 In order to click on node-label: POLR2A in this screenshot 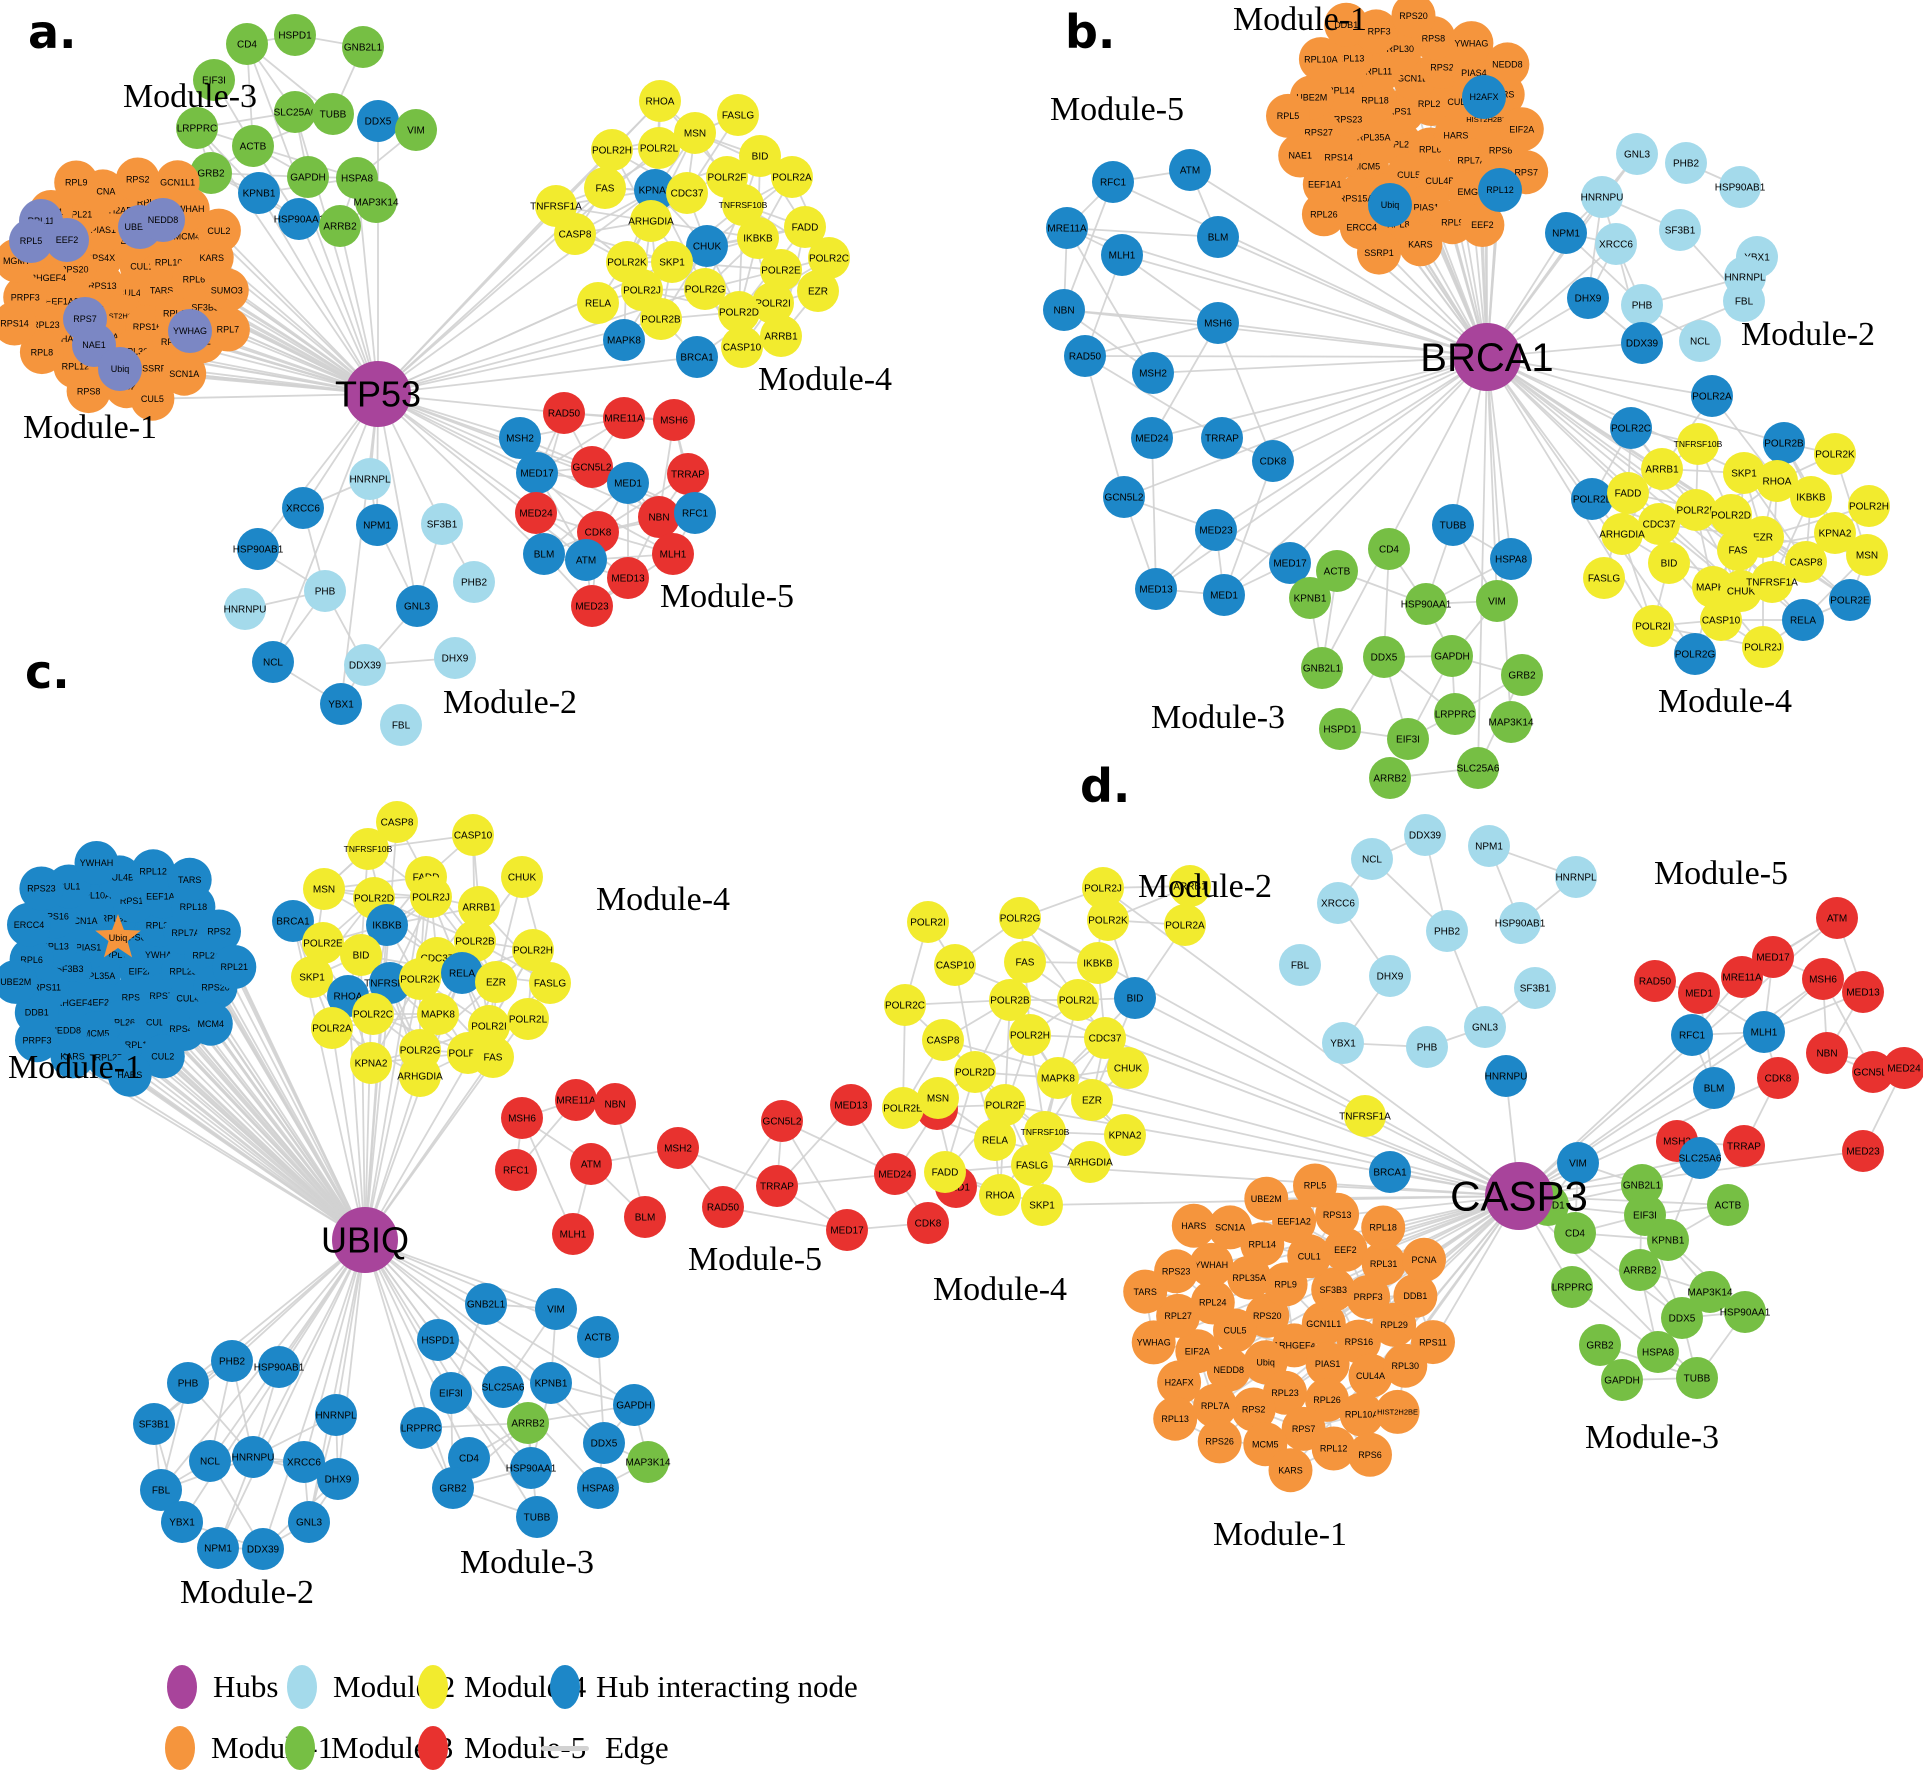, I will do `click(332, 1029)`.